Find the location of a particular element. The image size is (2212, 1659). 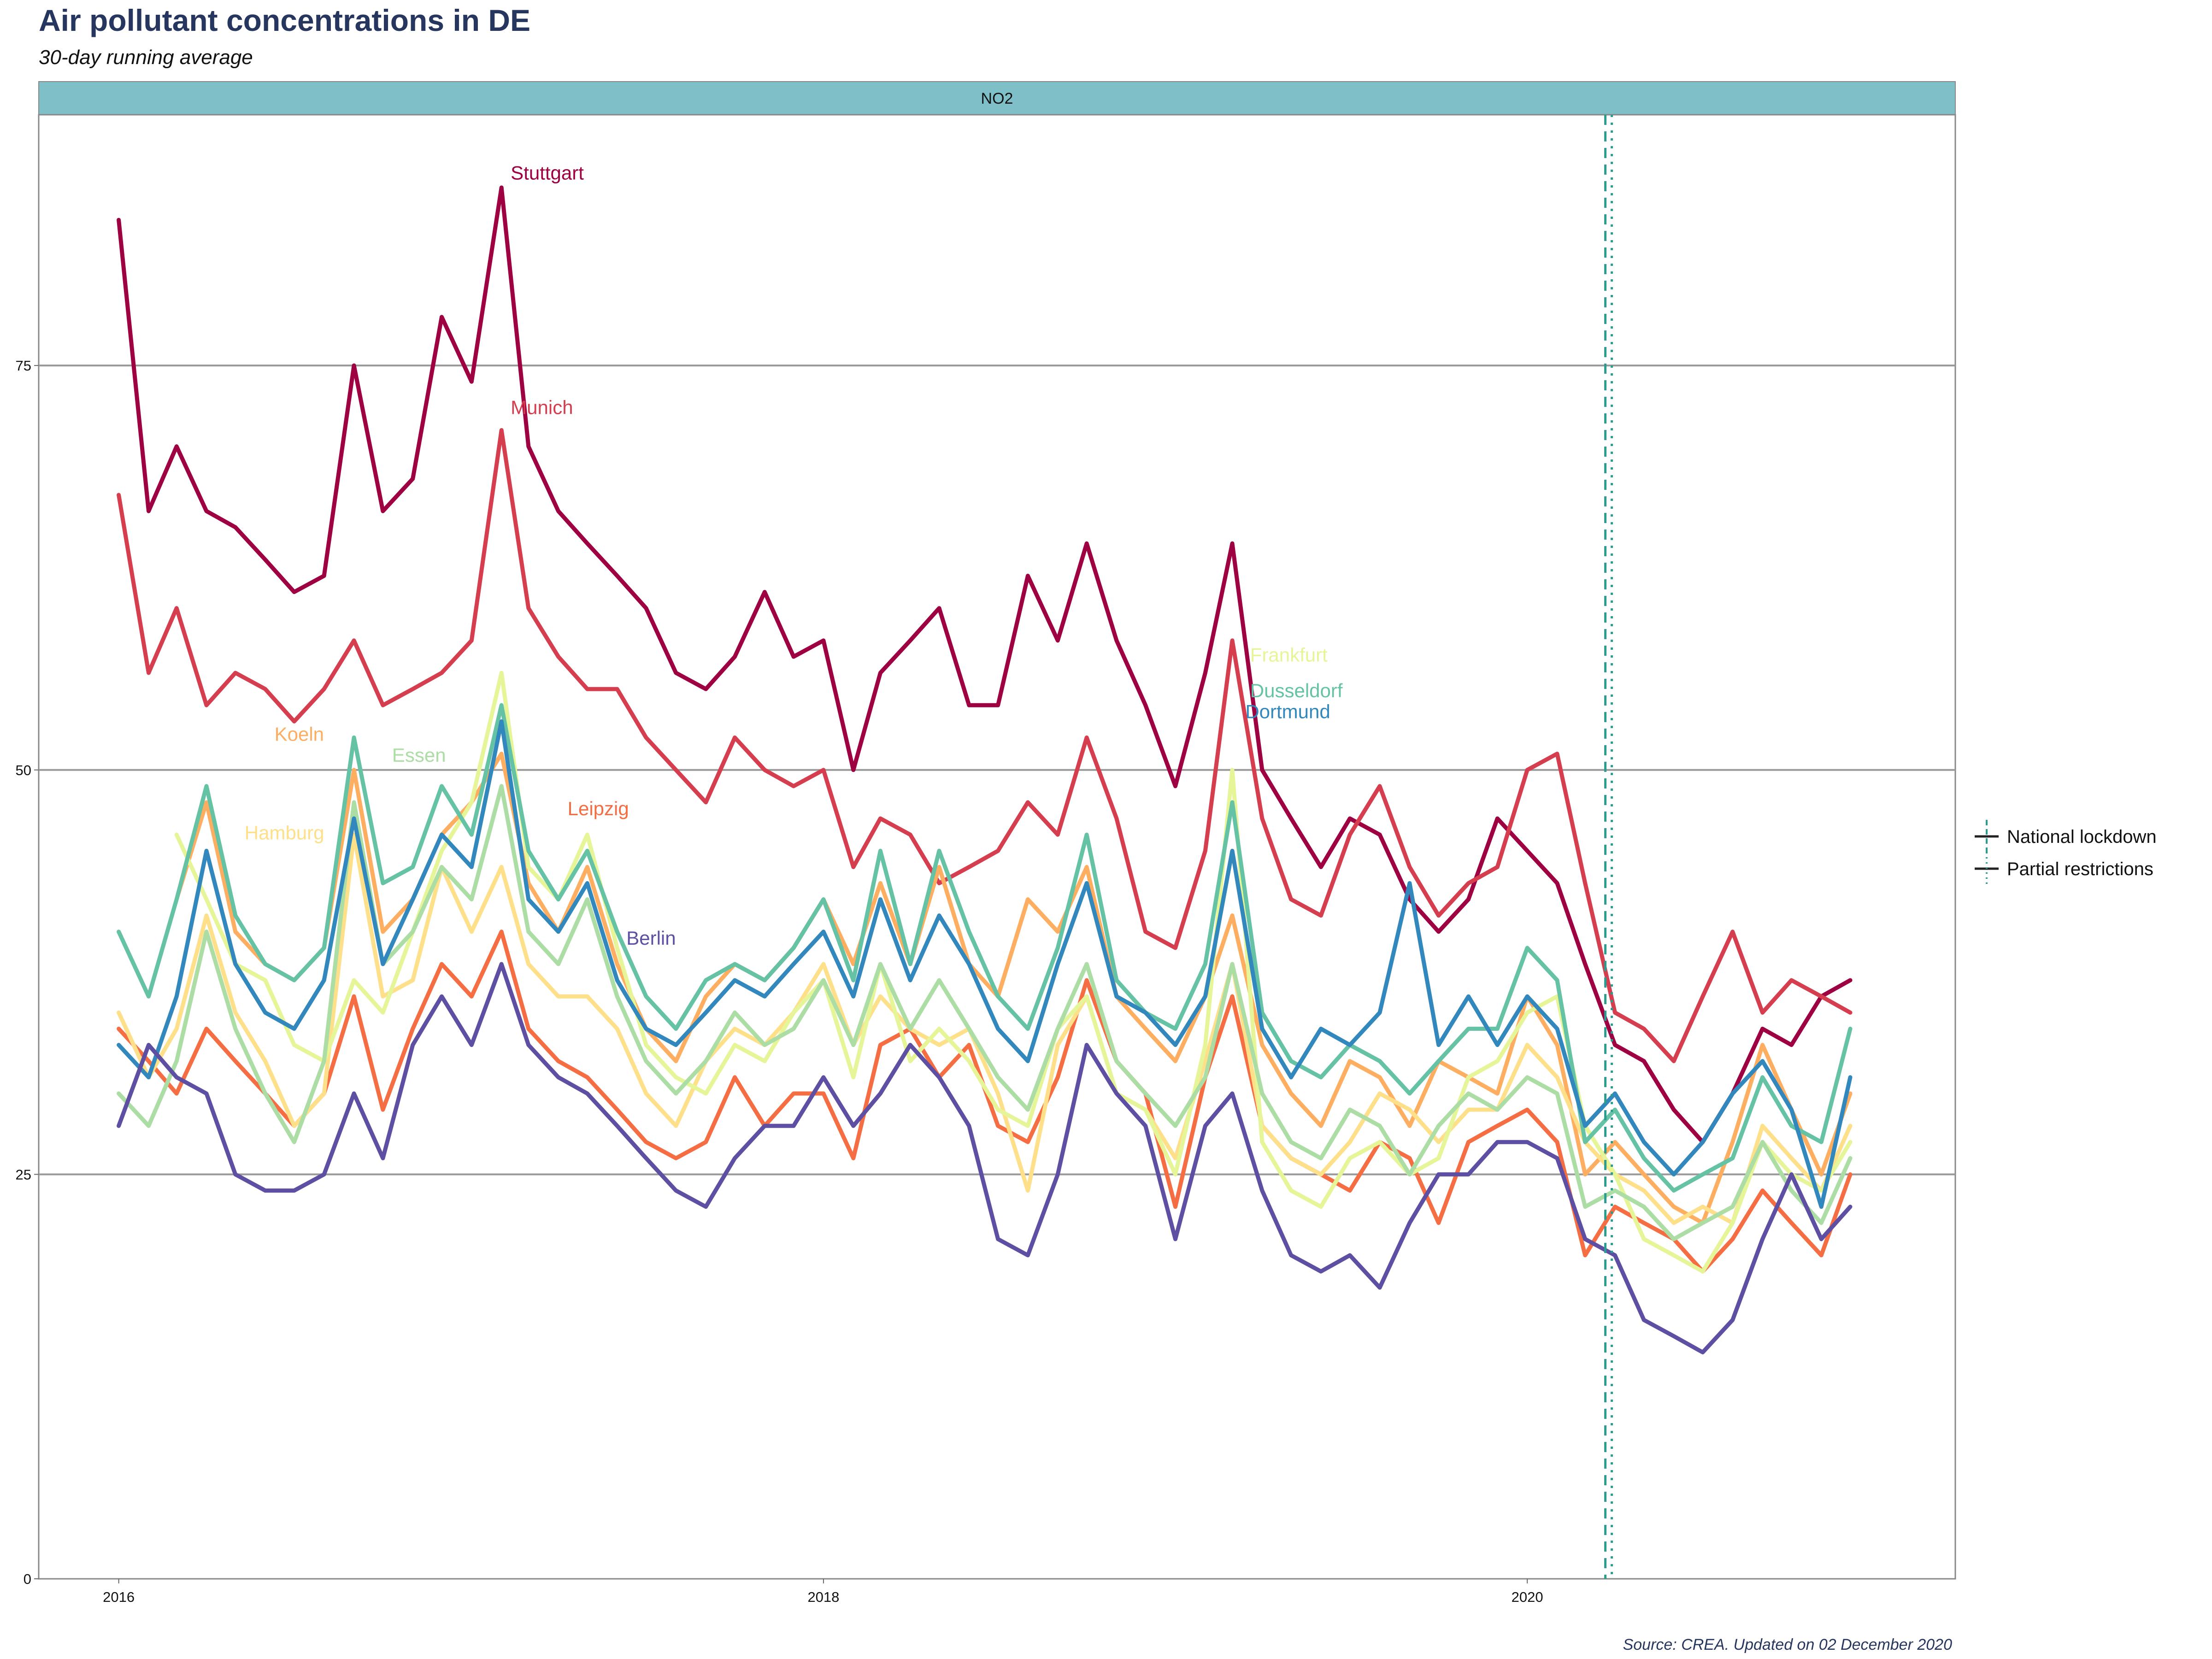

chart-subtitle: 30-day running average is located at coordinates (146, 57).